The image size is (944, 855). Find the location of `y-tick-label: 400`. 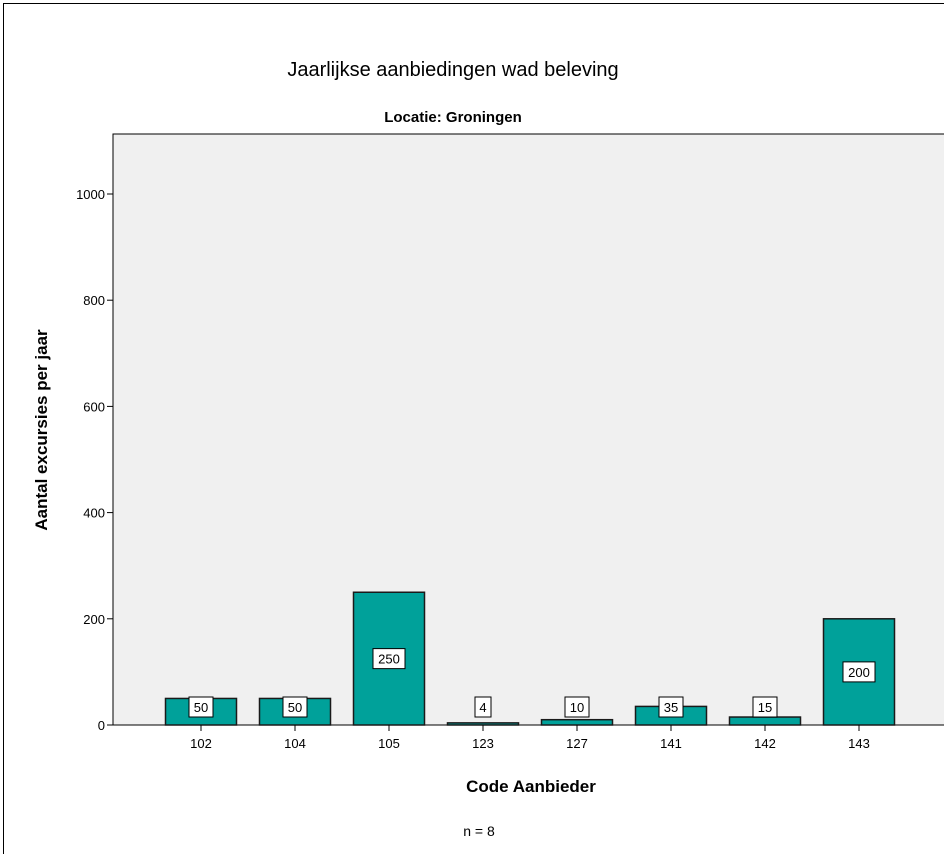

y-tick-label: 400 is located at coordinates (94, 513).